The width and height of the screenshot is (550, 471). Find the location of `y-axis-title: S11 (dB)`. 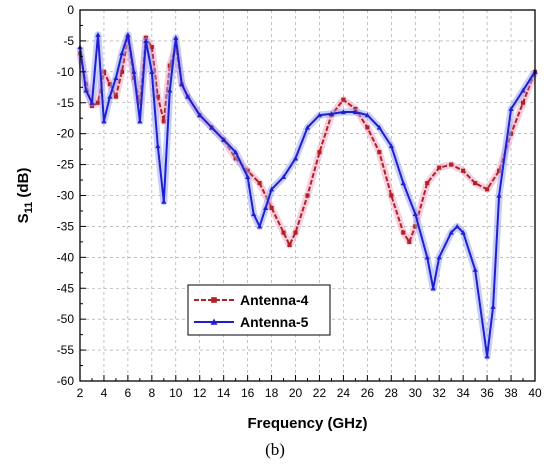

y-axis-title: S11 (dB) is located at coordinates (25, 196).